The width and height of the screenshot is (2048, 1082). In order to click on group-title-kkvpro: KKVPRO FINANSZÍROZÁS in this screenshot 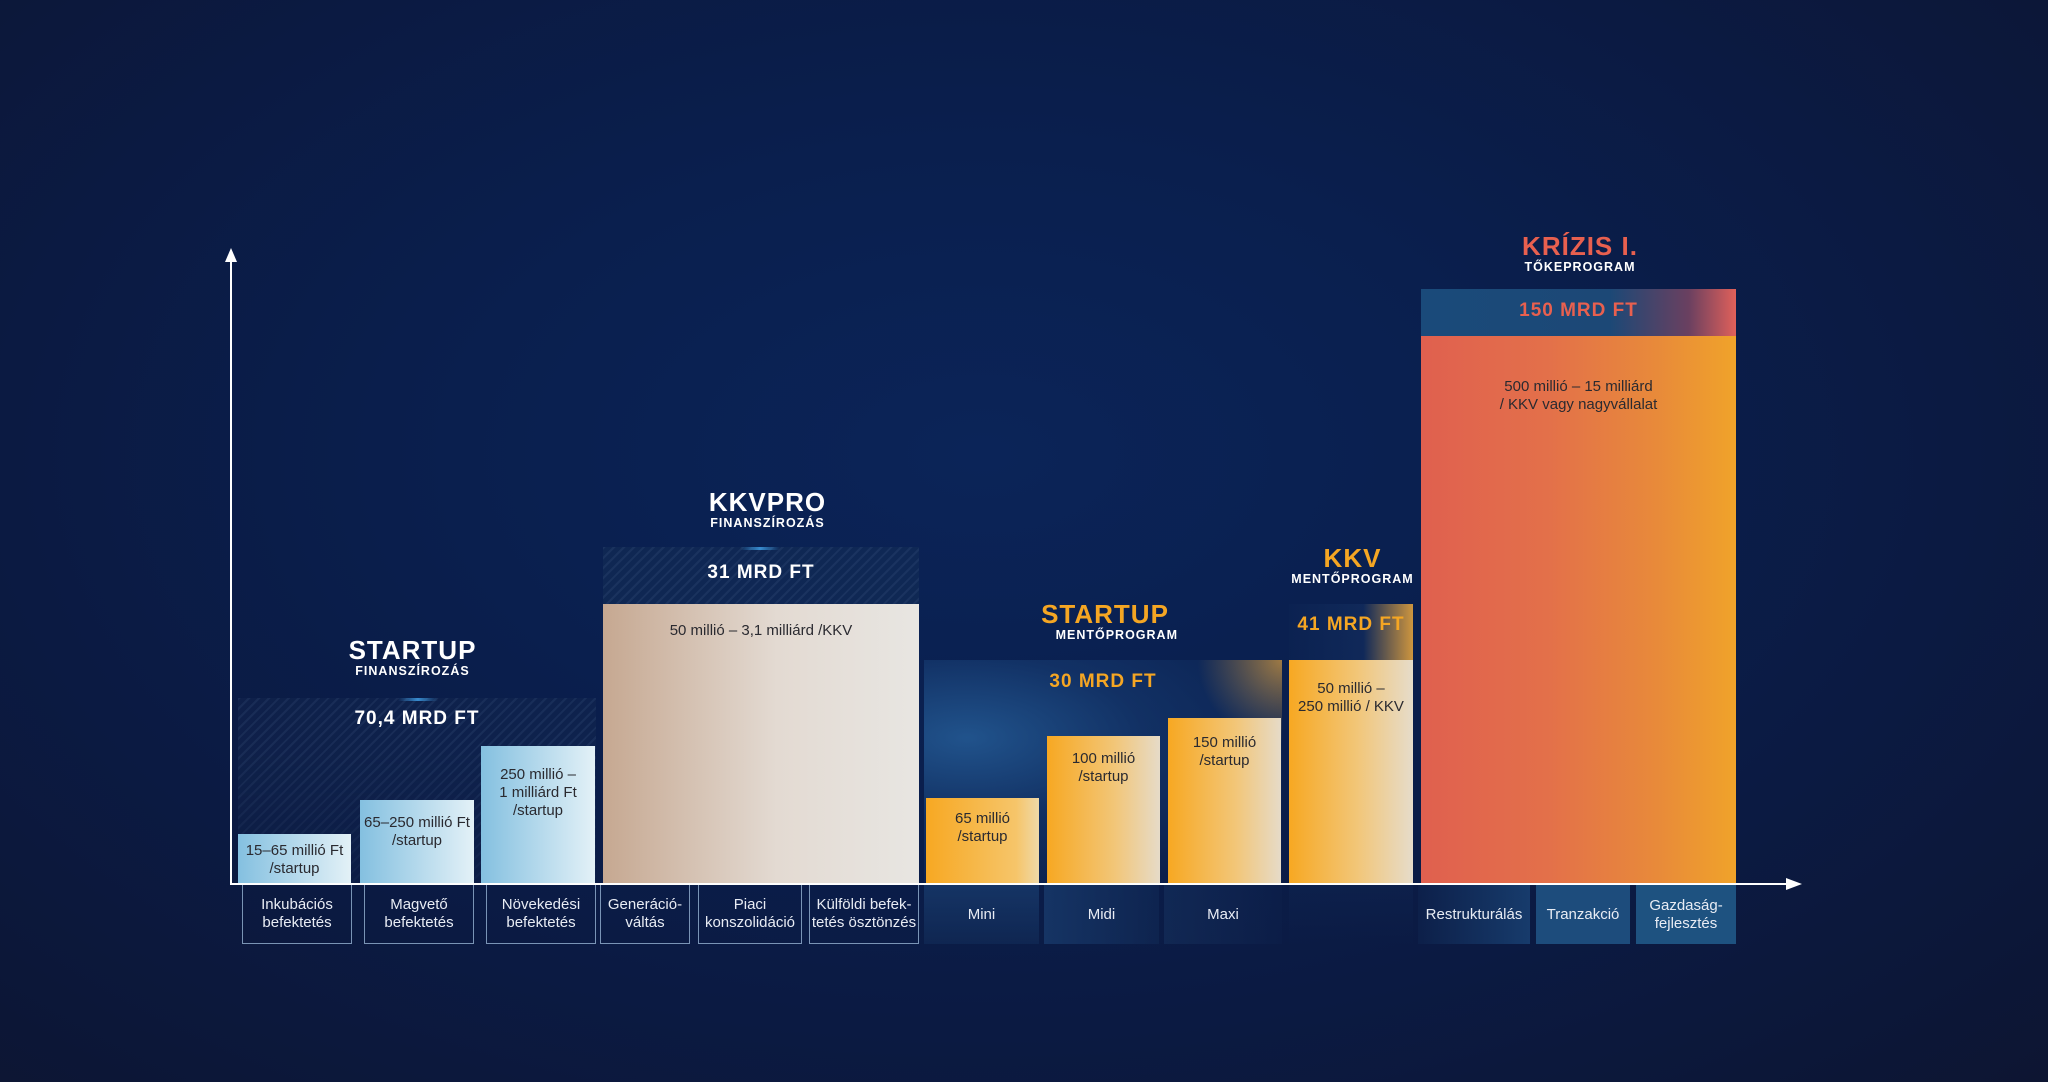, I will do `click(767, 509)`.